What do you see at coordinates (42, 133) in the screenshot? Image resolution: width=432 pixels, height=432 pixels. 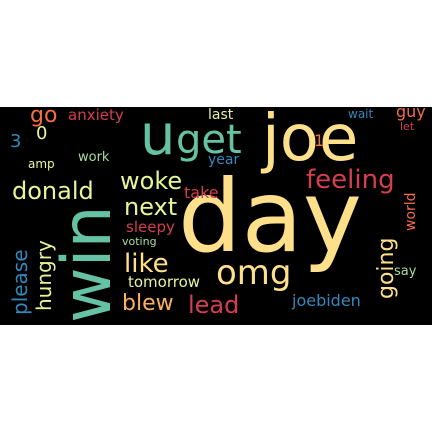 I see `word-0: 0` at bounding box center [42, 133].